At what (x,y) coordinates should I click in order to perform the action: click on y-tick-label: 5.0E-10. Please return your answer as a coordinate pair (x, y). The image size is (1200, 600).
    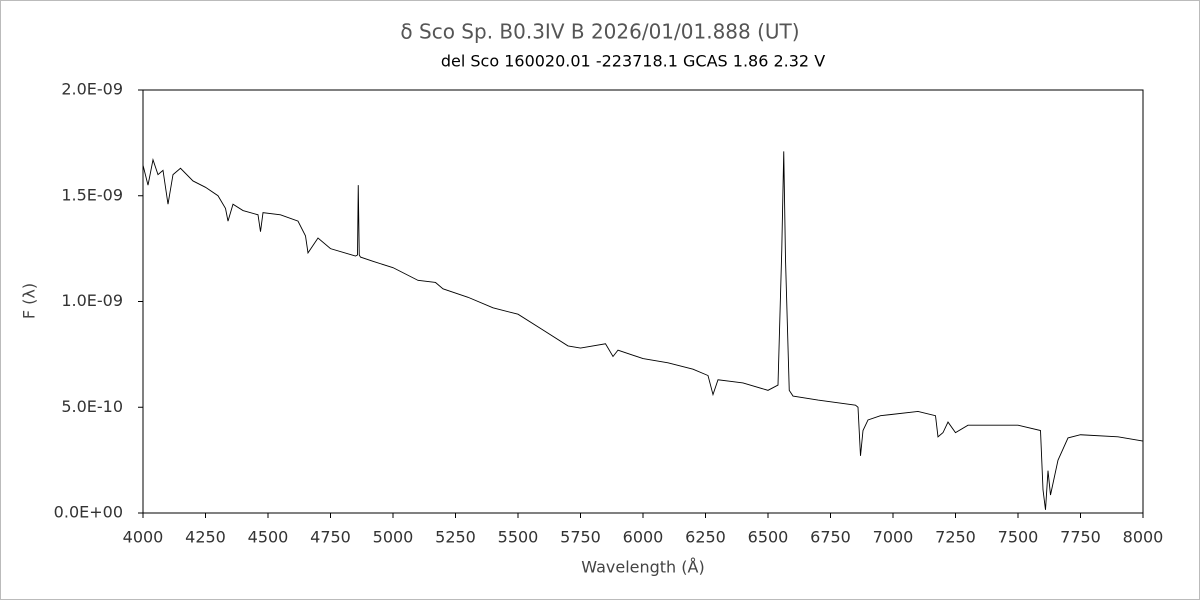
    Looking at the image, I should click on (92, 406).